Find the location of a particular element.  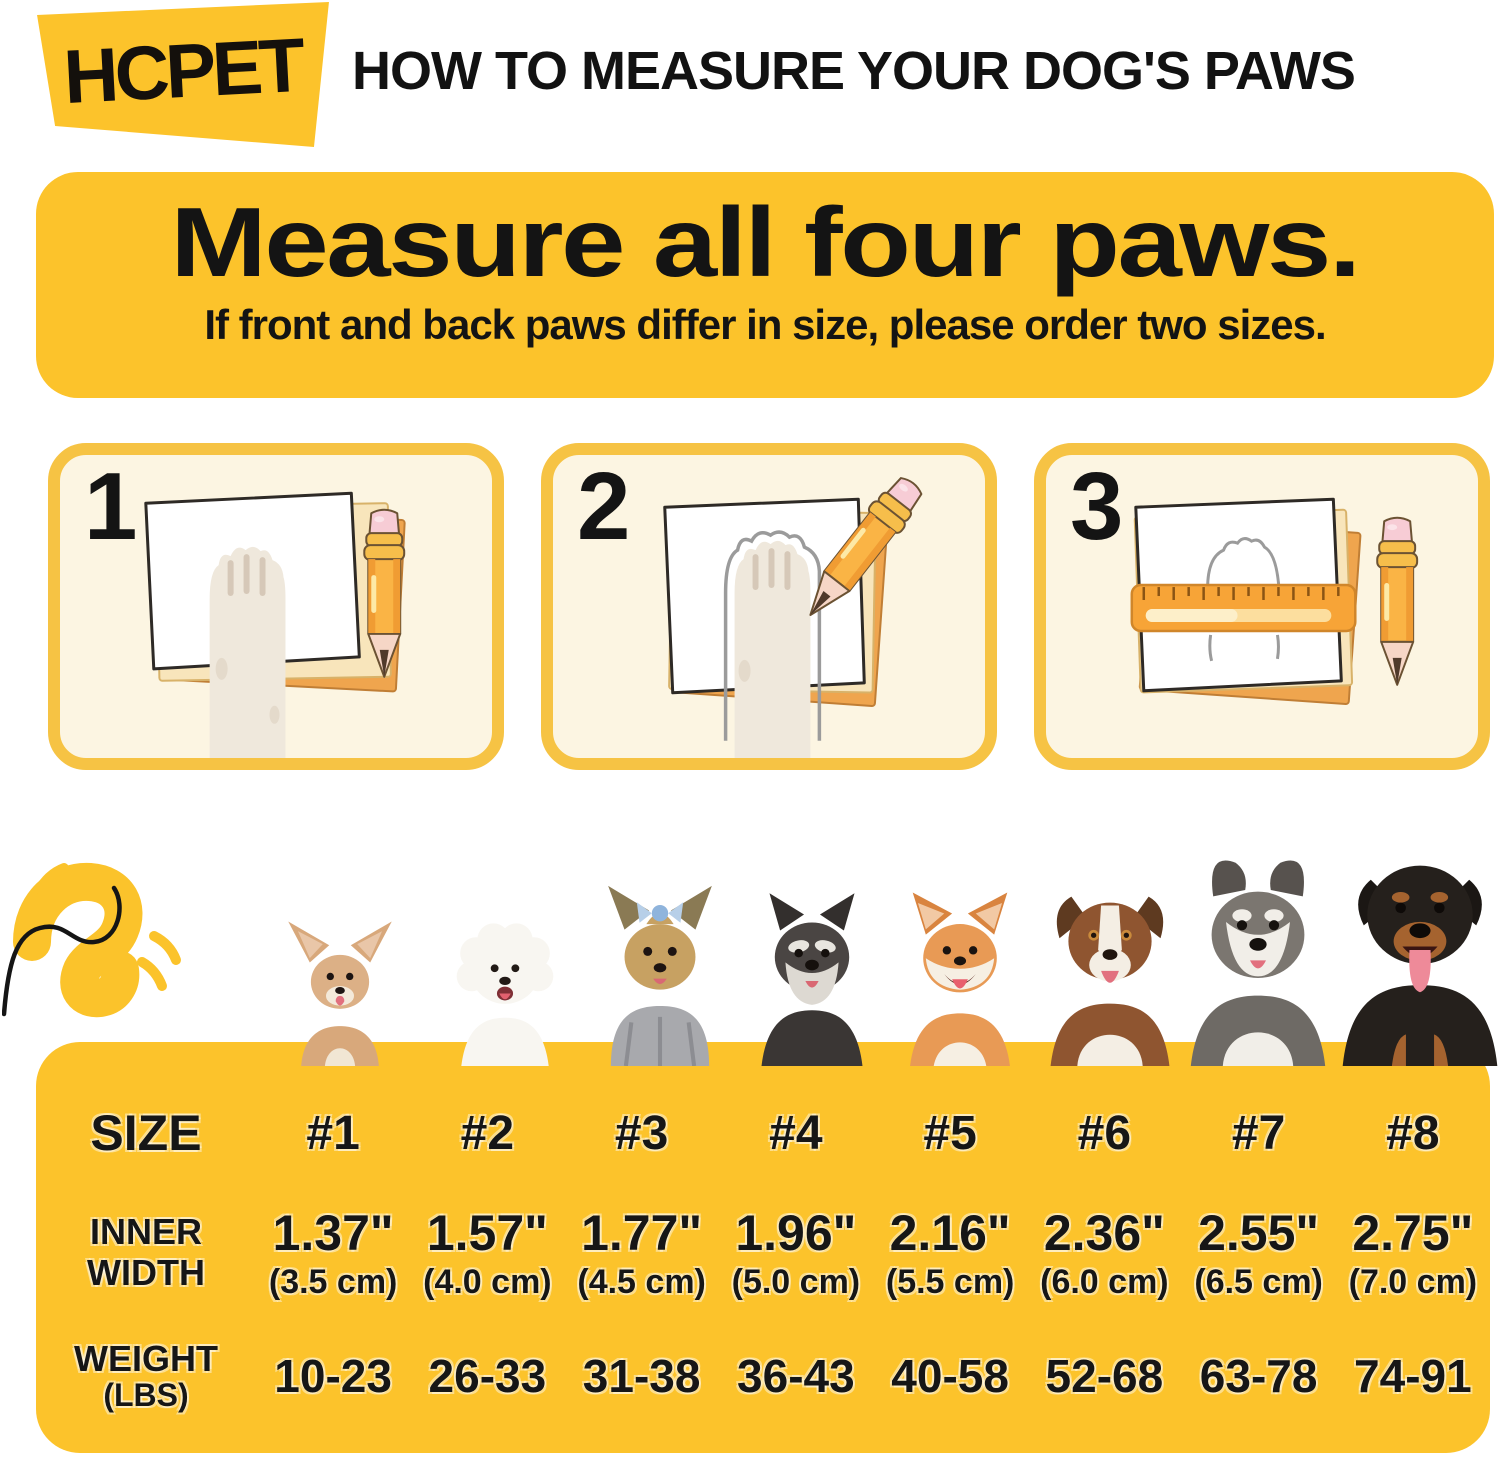

dog-paw-traced is located at coordinates (772, 644).